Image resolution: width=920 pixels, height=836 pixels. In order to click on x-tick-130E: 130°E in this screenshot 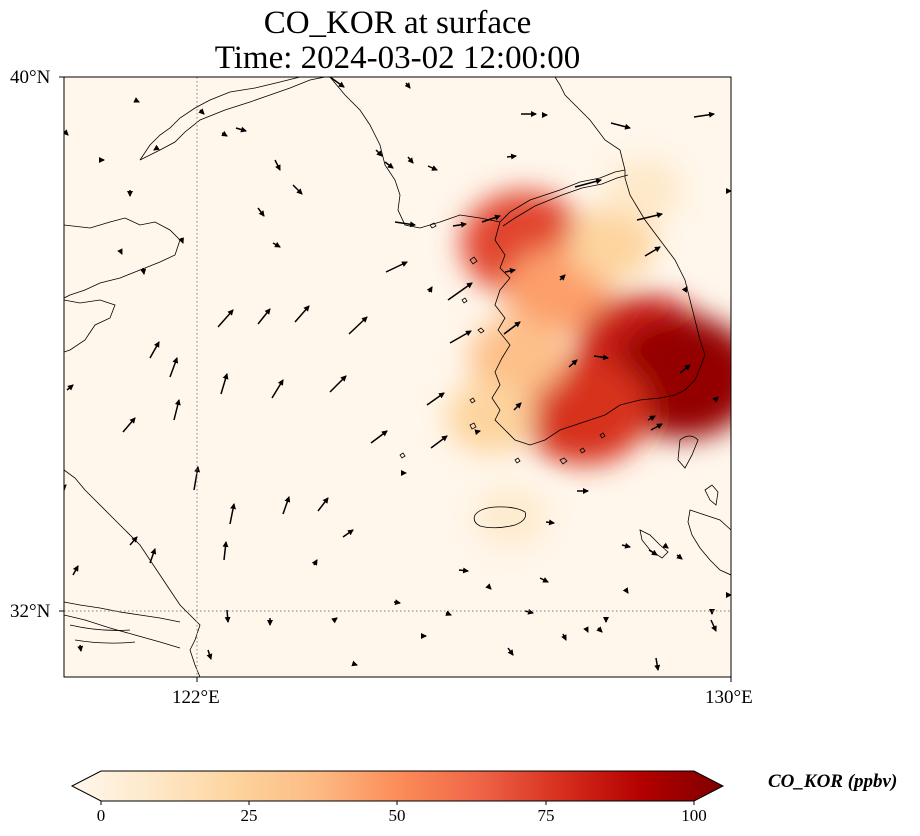, I will do `click(729, 697)`.